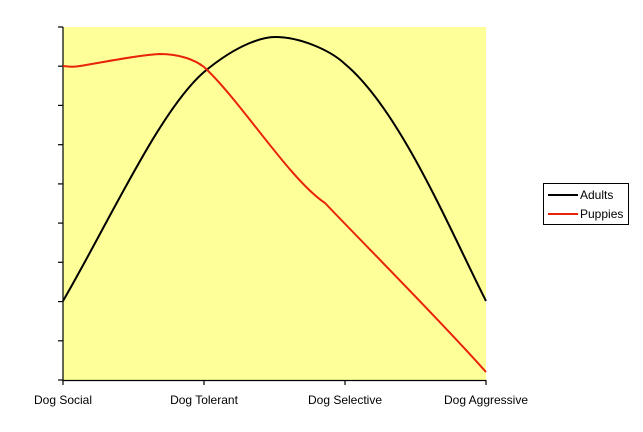 This screenshot has height=432, width=643. What do you see at coordinates (597, 195) in the screenshot?
I see `legend-label-adults: Adults` at bounding box center [597, 195].